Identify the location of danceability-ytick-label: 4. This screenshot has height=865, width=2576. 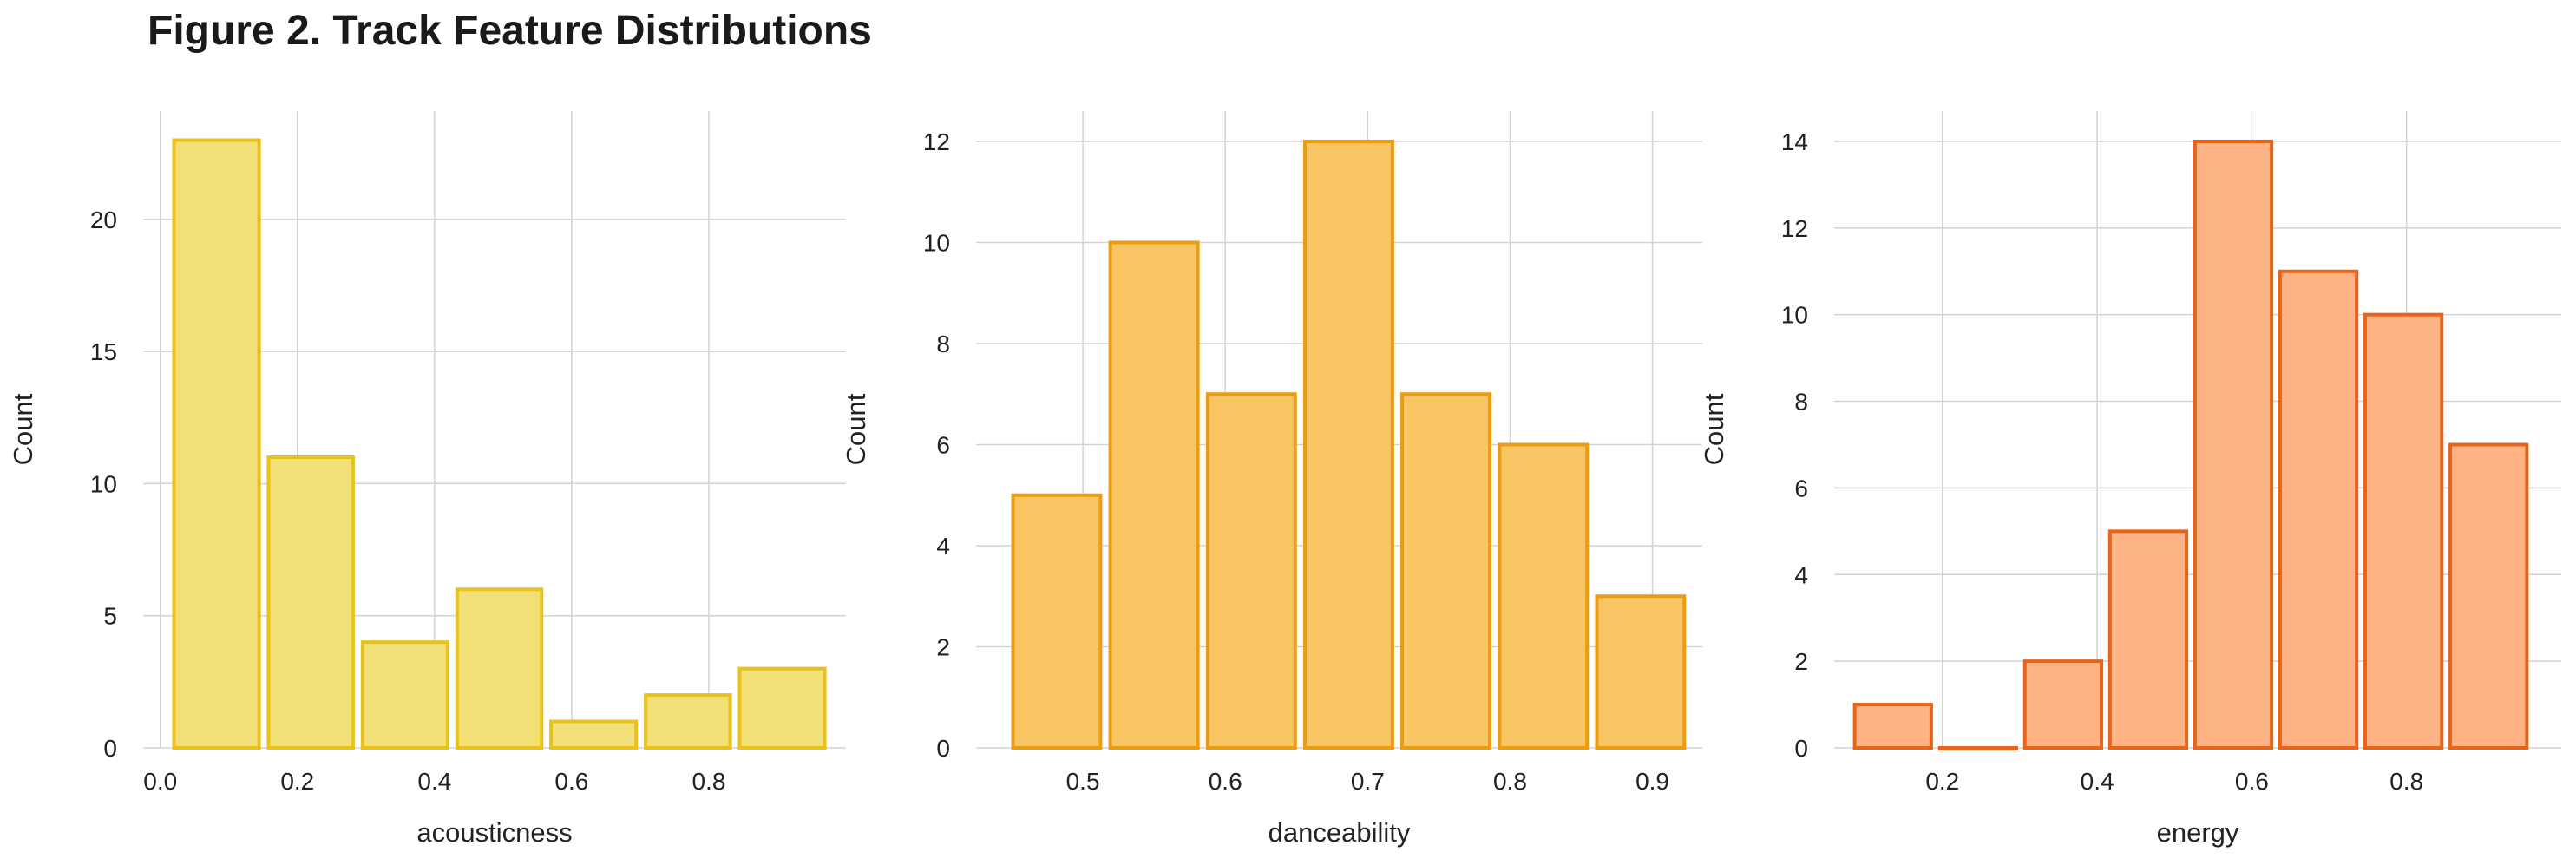
(943, 546).